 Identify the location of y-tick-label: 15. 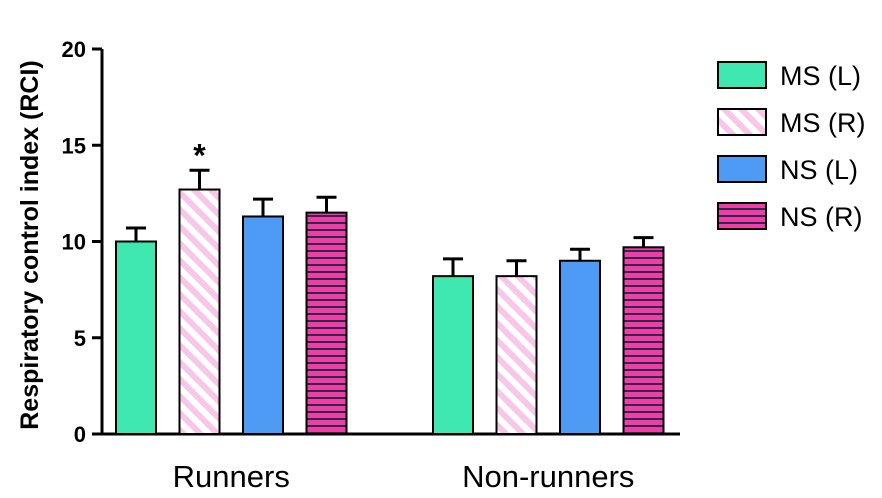
(74, 145).